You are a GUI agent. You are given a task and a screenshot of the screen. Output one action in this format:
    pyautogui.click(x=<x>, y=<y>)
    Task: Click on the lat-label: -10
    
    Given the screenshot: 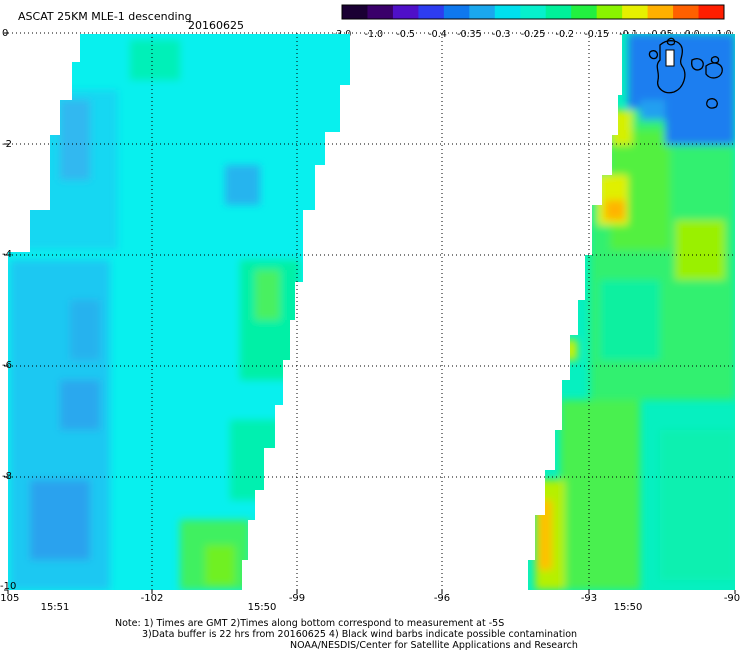 What is the action you would take?
    pyautogui.click(x=8, y=586)
    